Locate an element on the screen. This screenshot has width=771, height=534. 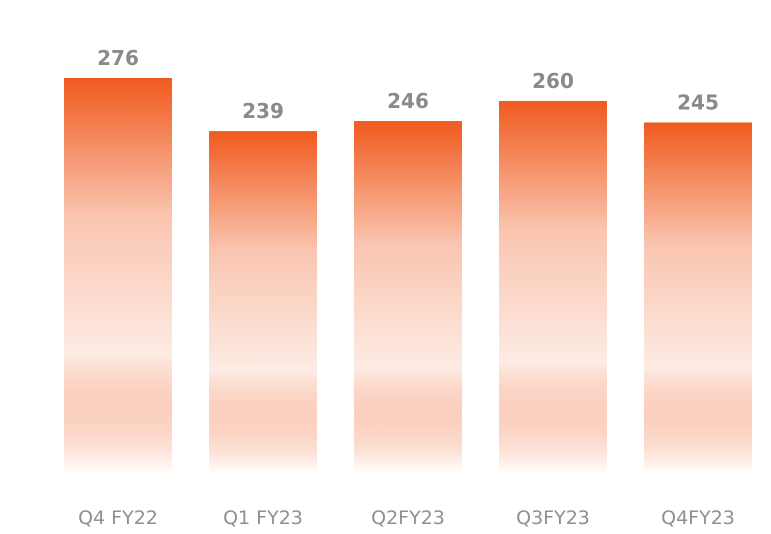
bar-value-label: 246 is located at coordinates (408, 101).